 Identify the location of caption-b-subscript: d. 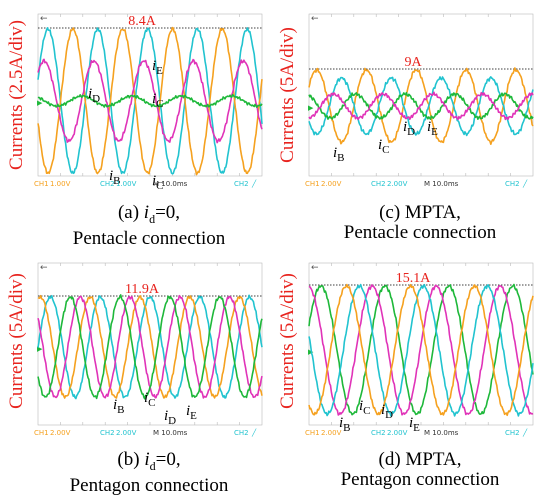
(152, 465).